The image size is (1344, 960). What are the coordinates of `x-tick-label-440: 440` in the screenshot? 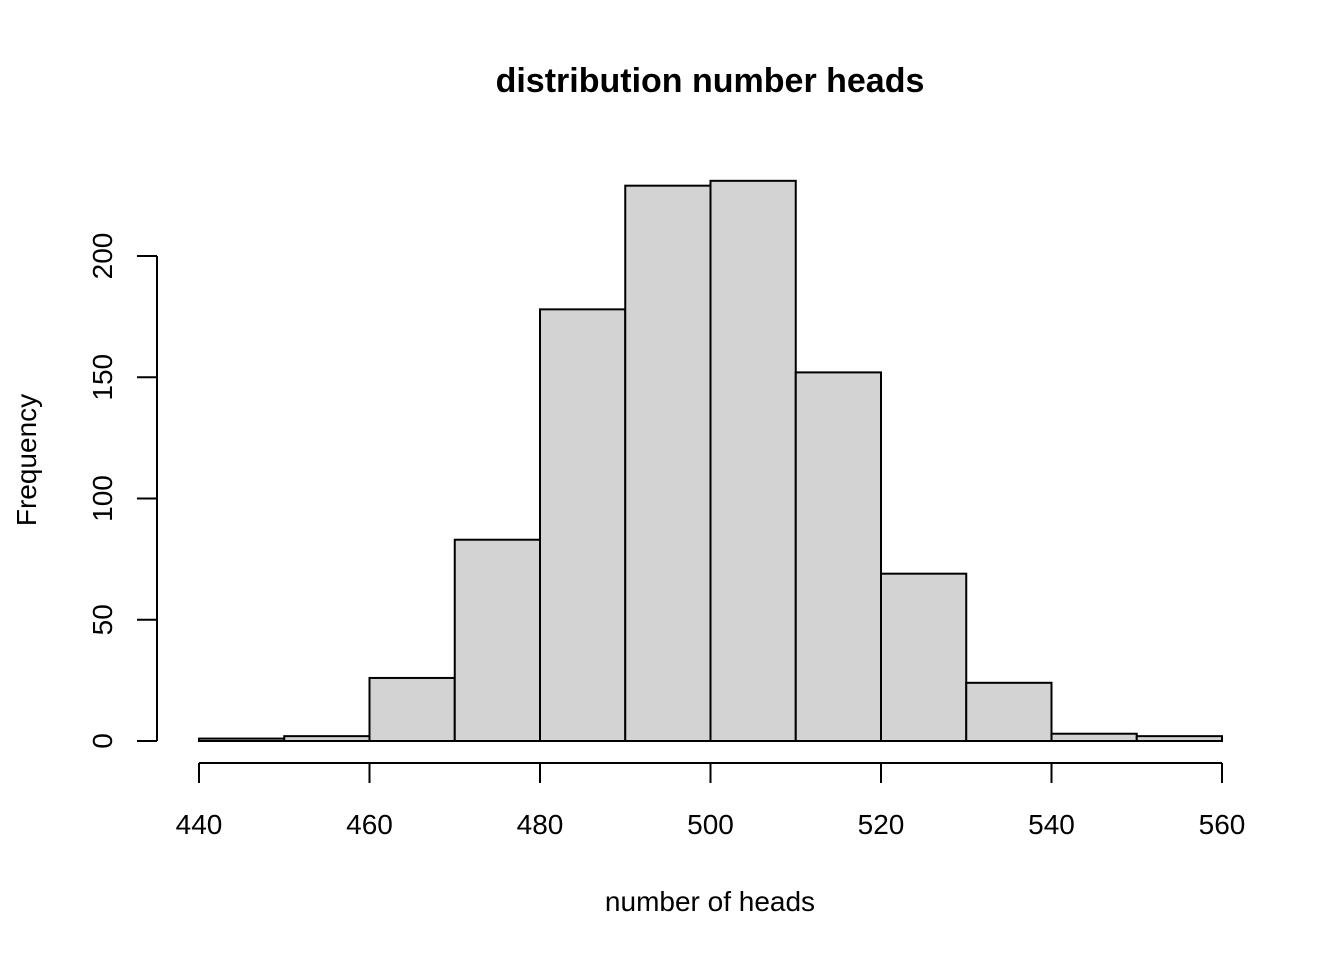 It's located at (199, 824).